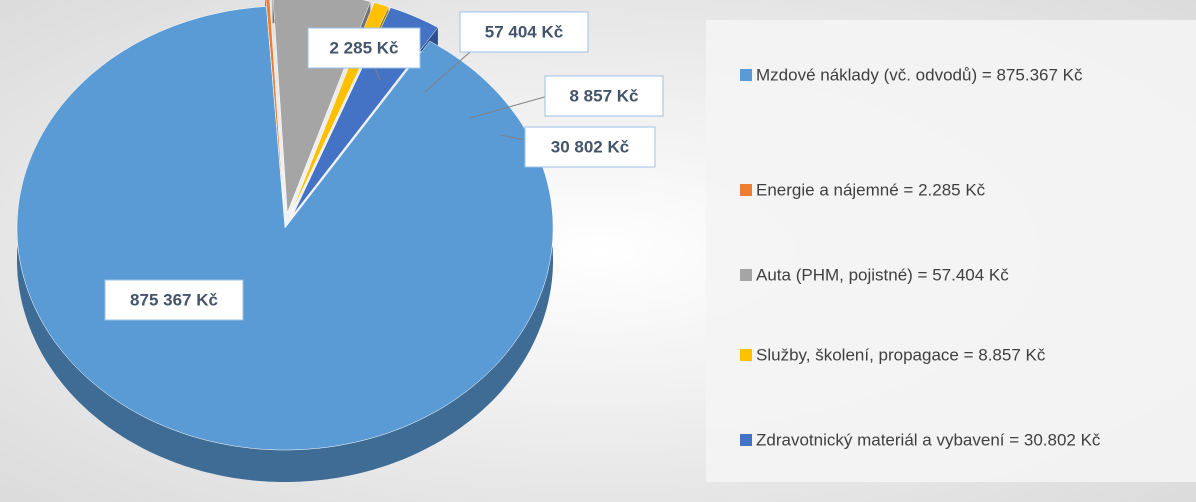  I want to click on data-label: 875 367 Kč, so click(174, 299).